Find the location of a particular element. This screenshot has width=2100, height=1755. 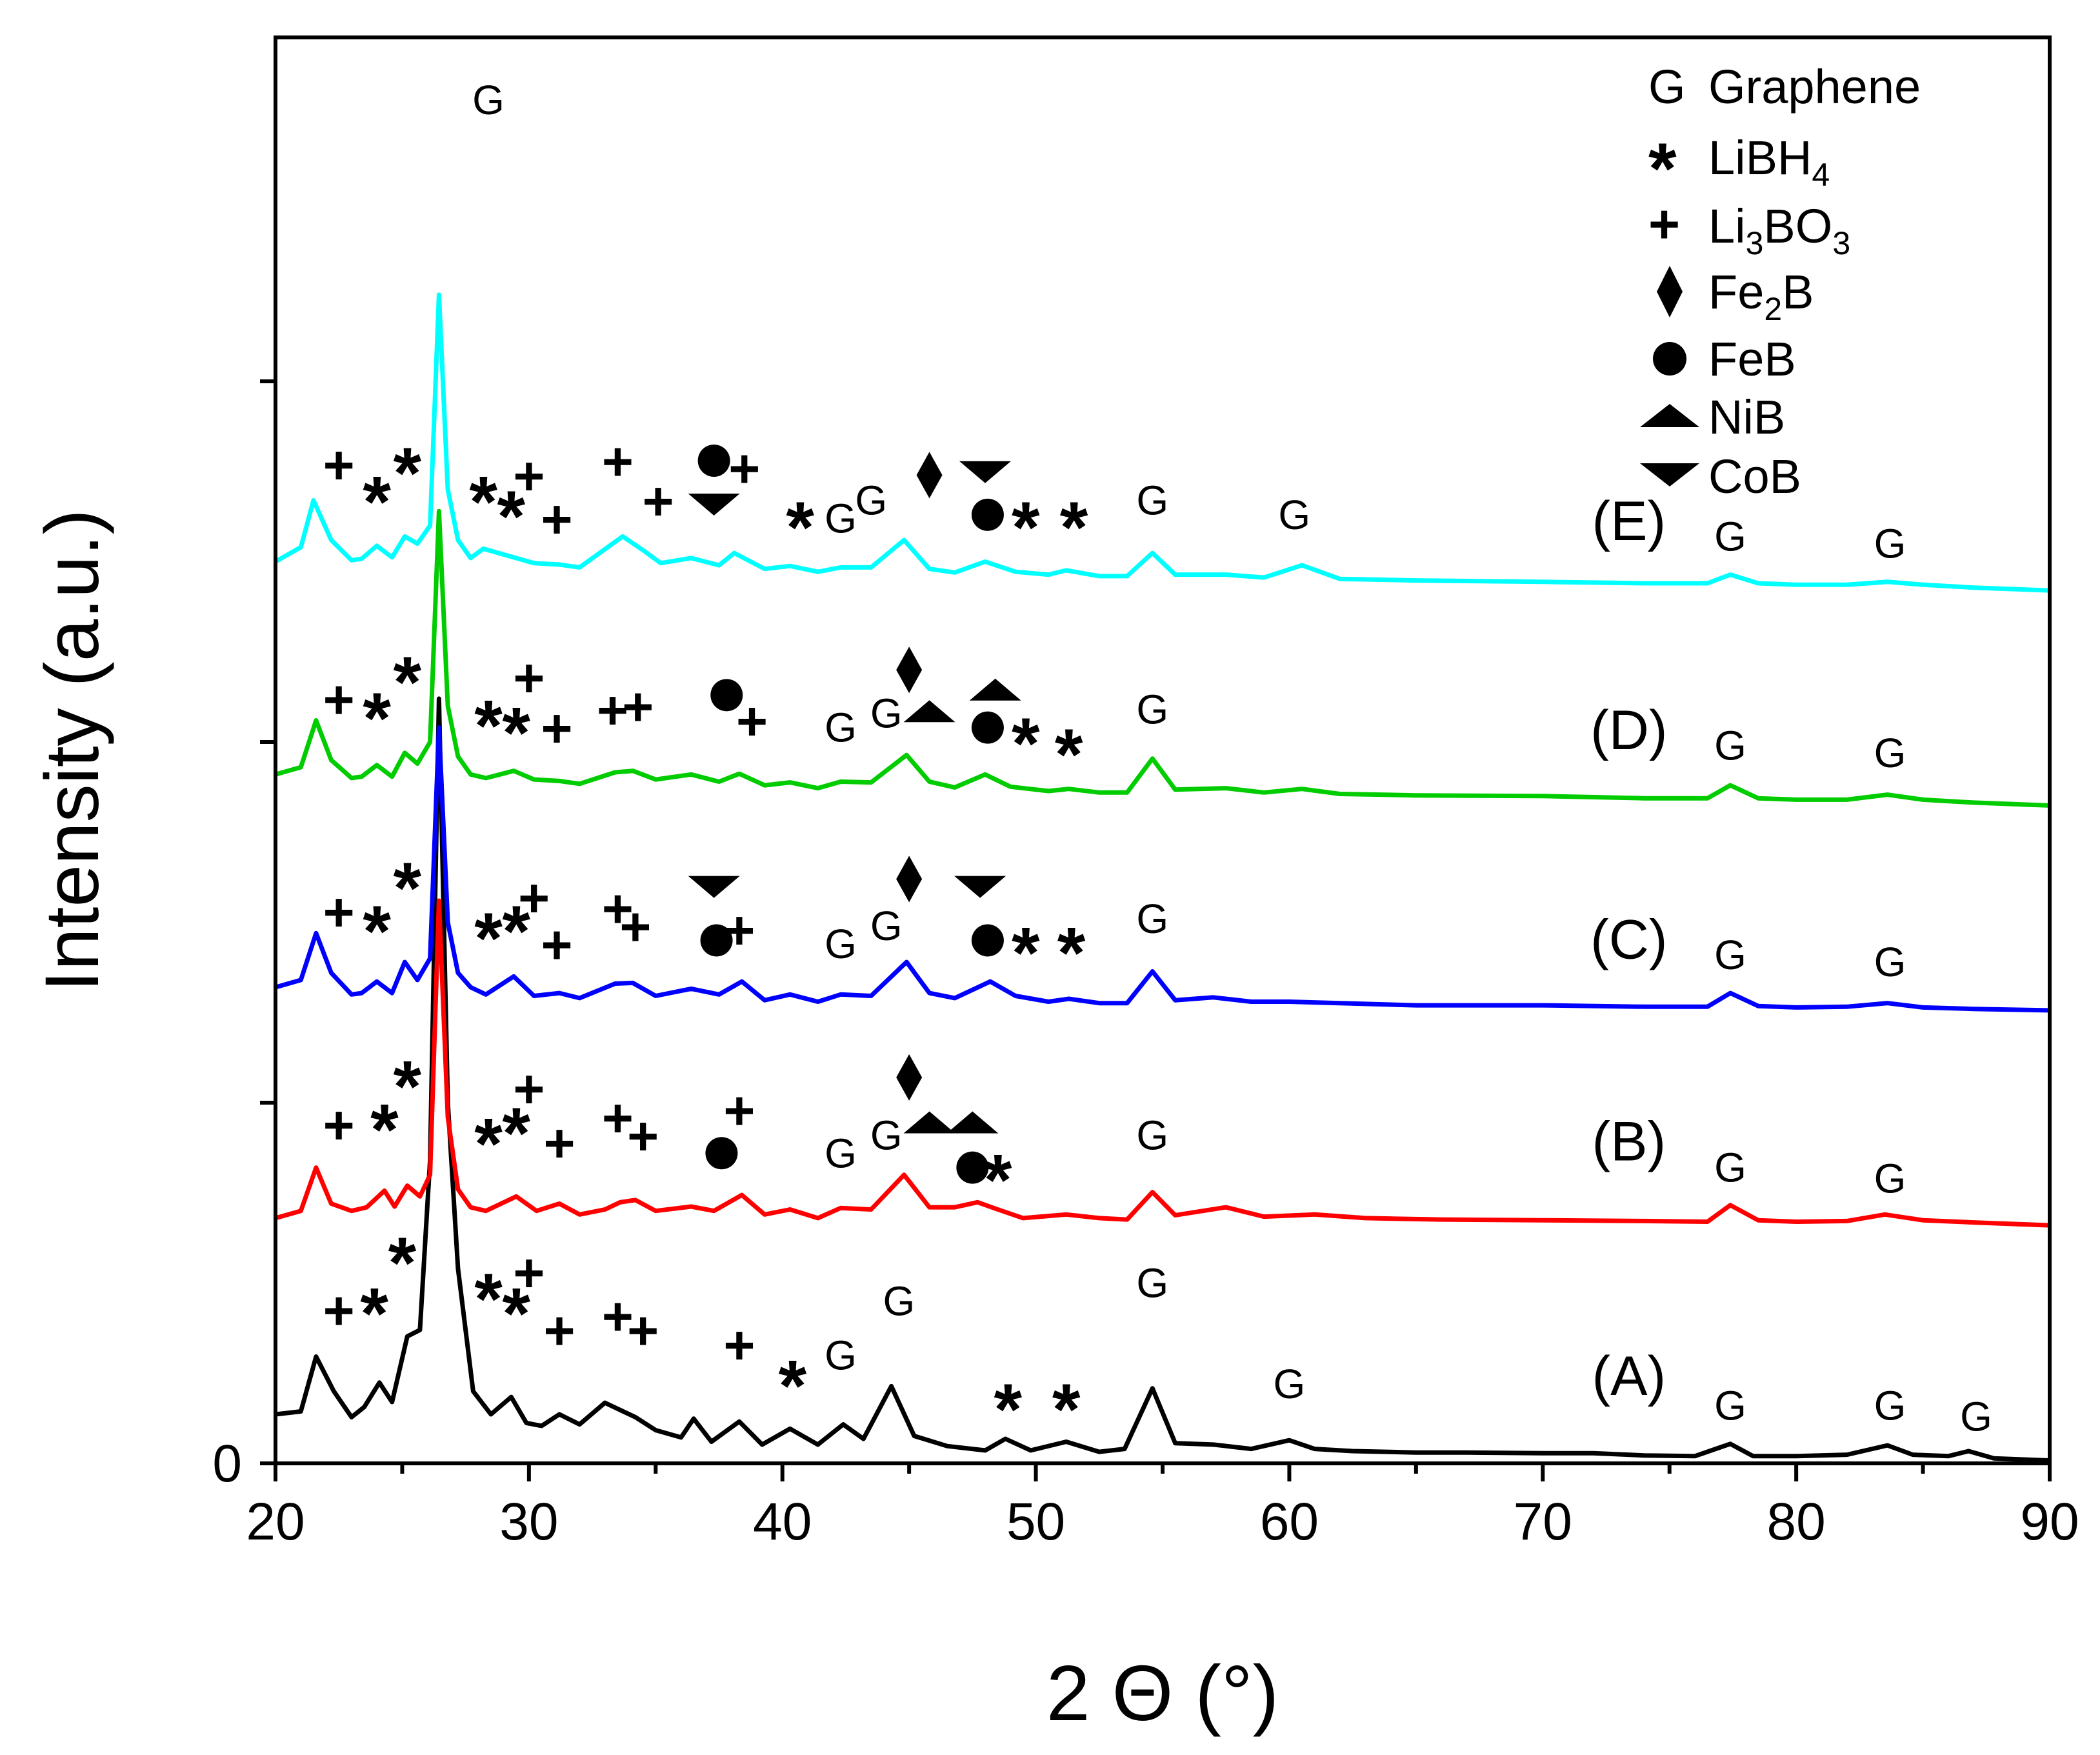

legend-symbol-g: G is located at coordinates (1667, 87).